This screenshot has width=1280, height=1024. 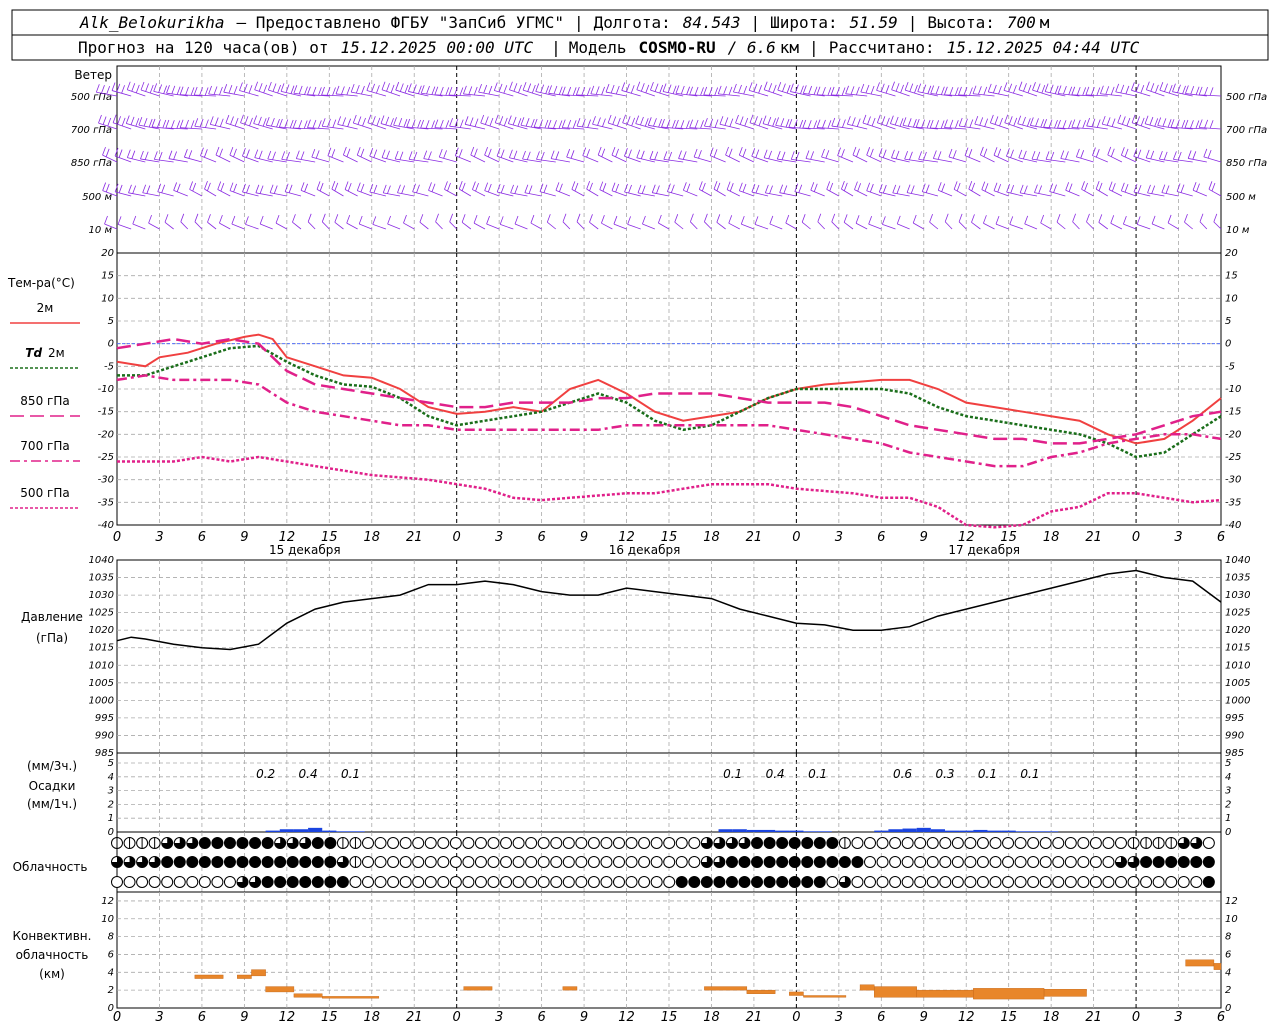 What do you see at coordinates (117, 537) in the screenshot?
I see `x-tick-label: 0` at bounding box center [117, 537].